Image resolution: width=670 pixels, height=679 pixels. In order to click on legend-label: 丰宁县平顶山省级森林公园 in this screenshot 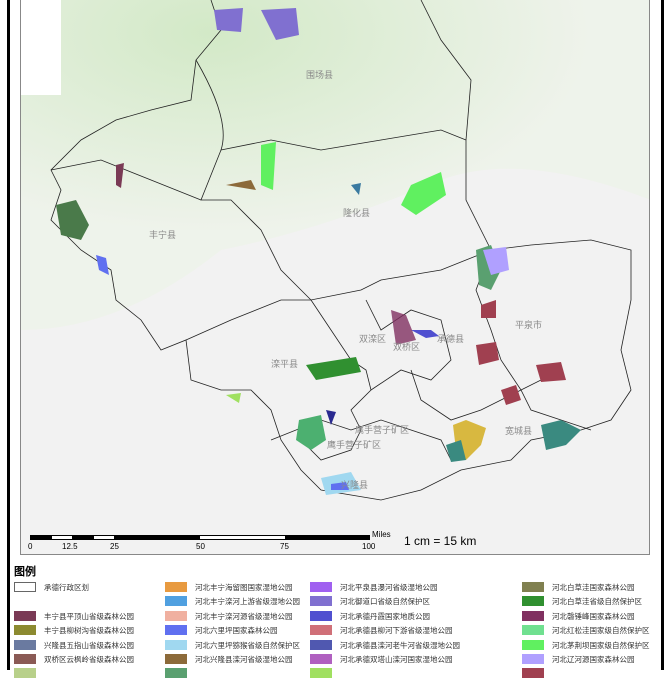, I will do `click(89, 616)`.